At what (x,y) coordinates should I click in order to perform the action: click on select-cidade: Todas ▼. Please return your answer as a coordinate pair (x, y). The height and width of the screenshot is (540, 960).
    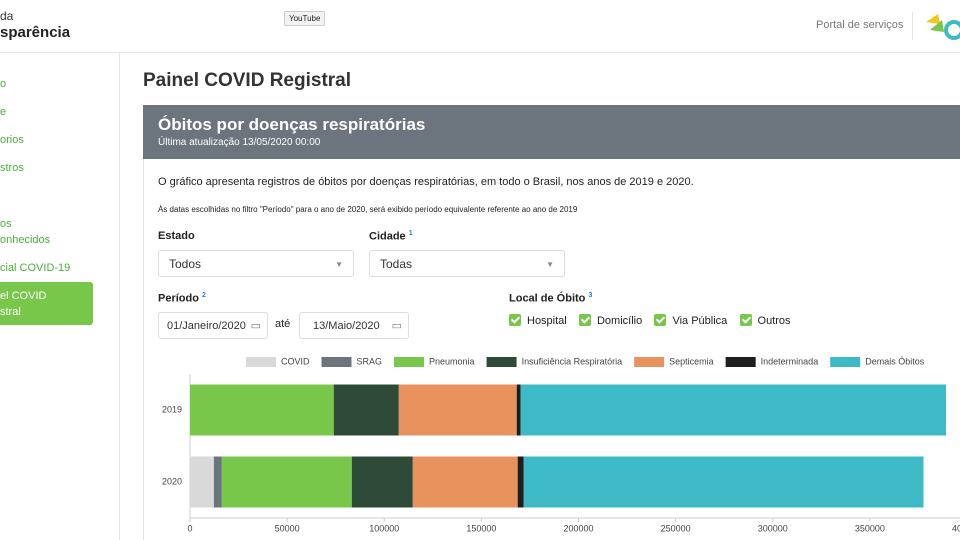
    Looking at the image, I should click on (467, 263).